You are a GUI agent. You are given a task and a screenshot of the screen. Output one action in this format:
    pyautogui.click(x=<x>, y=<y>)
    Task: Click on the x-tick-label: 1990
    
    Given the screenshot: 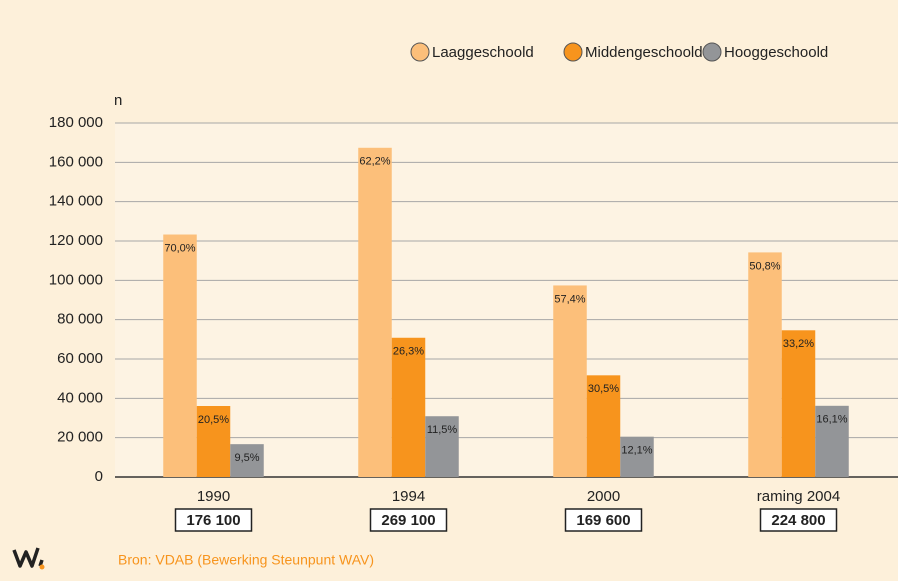 What is the action you would take?
    pyautogui.click(x=213, y=496)
    